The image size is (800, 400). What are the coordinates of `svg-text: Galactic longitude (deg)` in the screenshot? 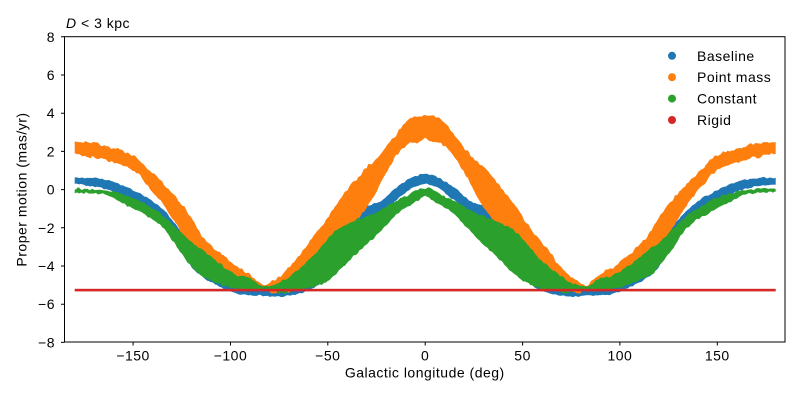 It's located at (425, 373).